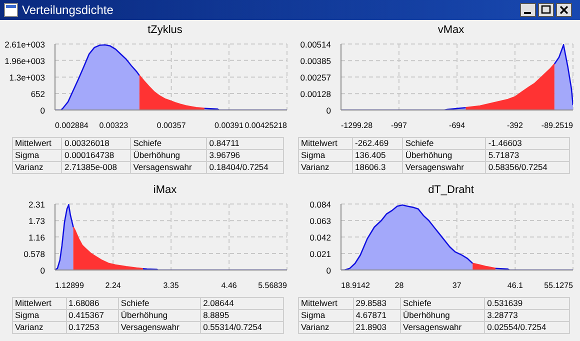  I want to click on y-tick-label: 0.084, so click(321, 205).